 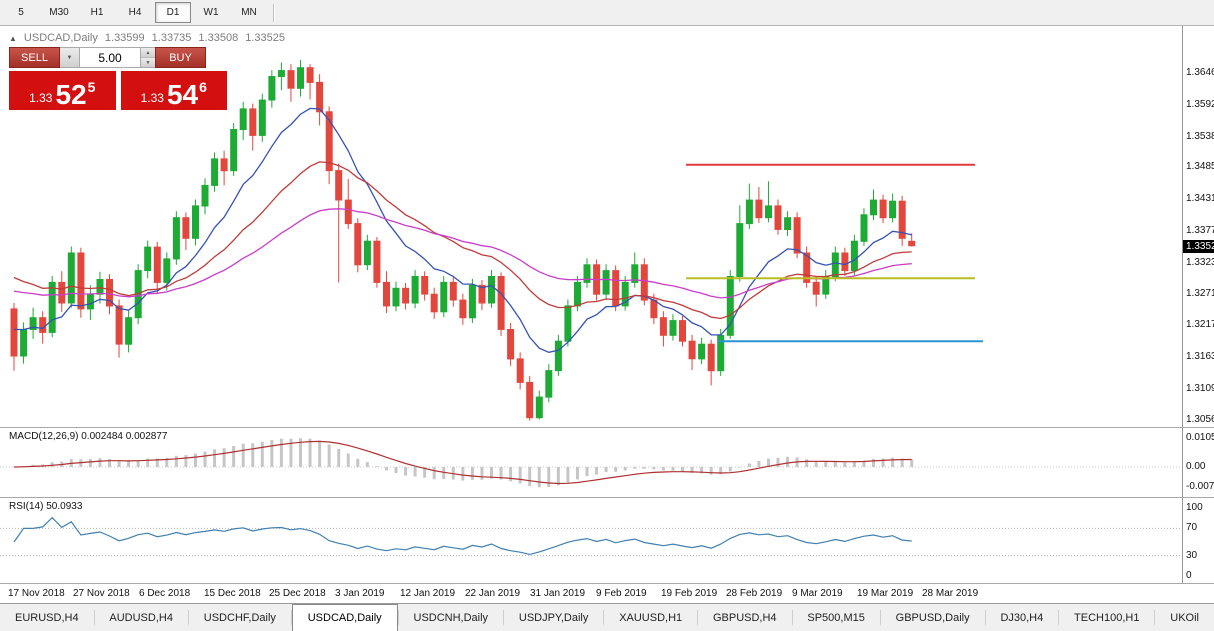 I want to click on ask-price-main: 54, so click(x=182, y=95).